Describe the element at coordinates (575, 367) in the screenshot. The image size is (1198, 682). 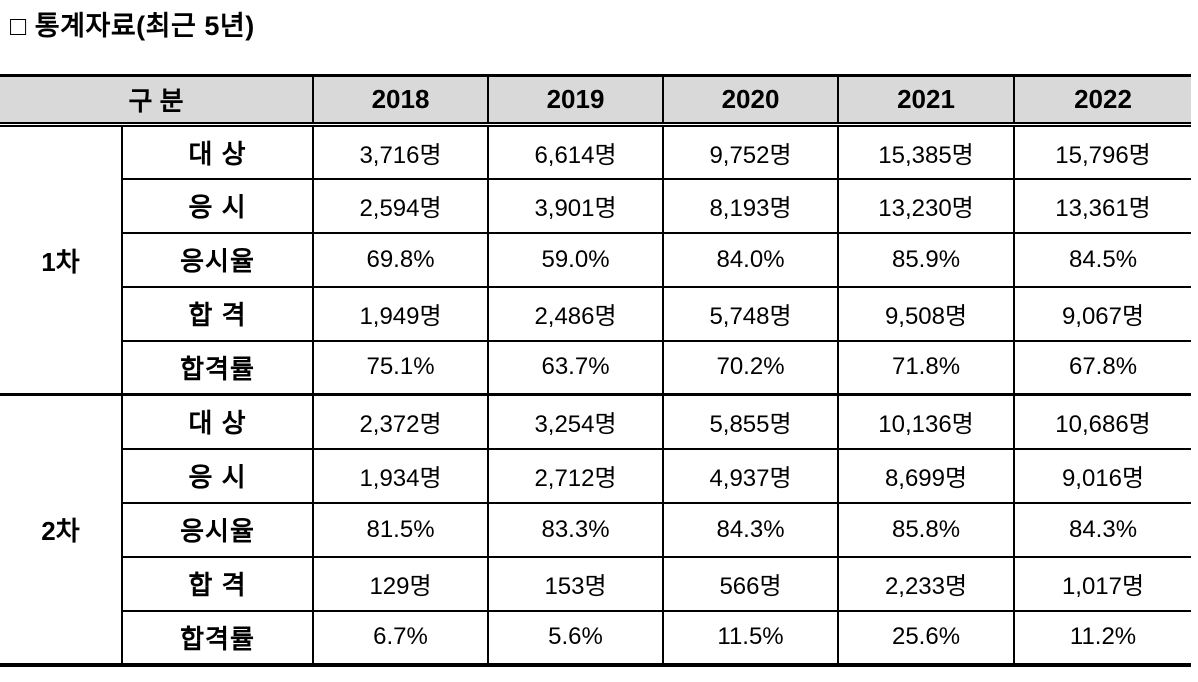
I see `value-cell: 63.7%` at that location.